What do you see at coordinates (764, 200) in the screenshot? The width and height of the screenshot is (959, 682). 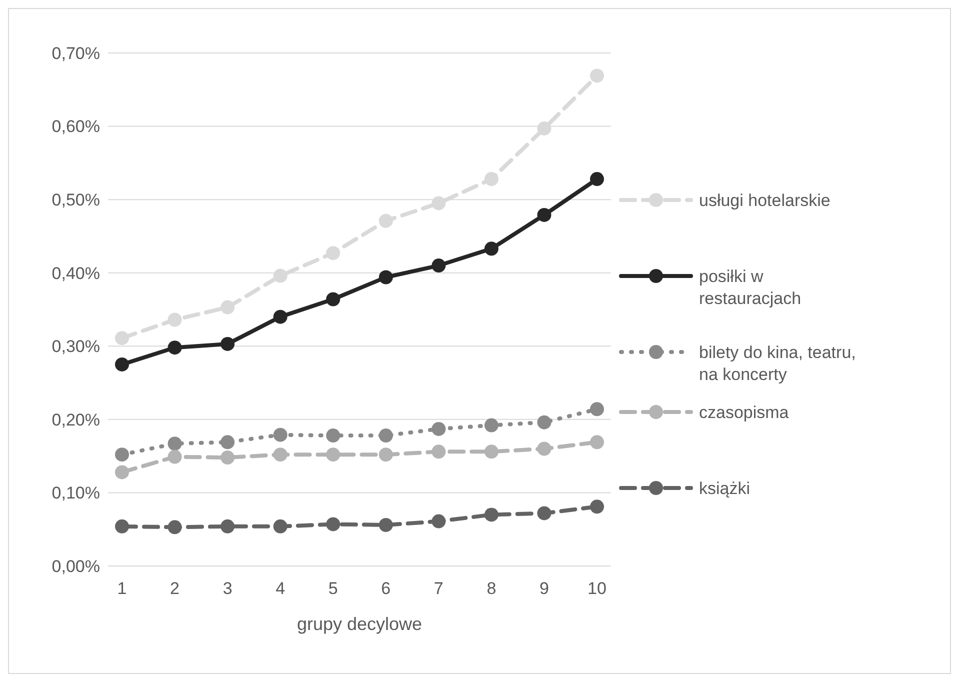 I see `legend-label: usługi hotelarskie` at bounding box center [764, 200].